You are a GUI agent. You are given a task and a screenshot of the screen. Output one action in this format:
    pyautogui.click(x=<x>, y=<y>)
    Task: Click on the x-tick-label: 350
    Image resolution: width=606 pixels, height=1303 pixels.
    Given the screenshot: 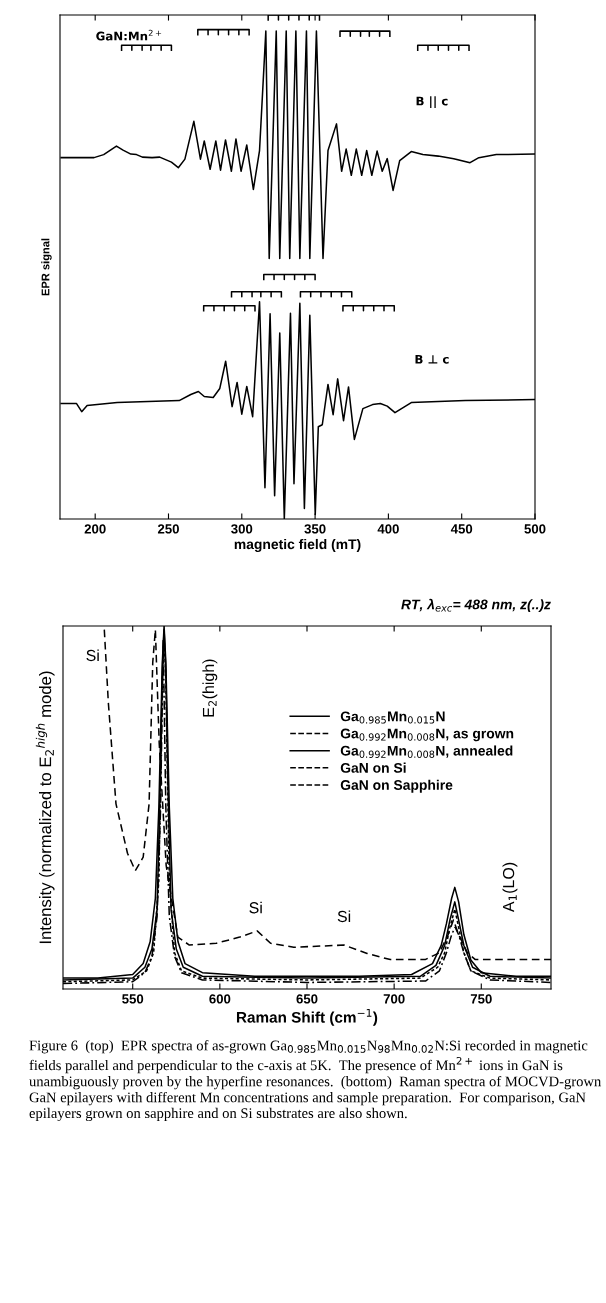 What is the action you would take?
    pyautogui.click(x=315, y=529)
    